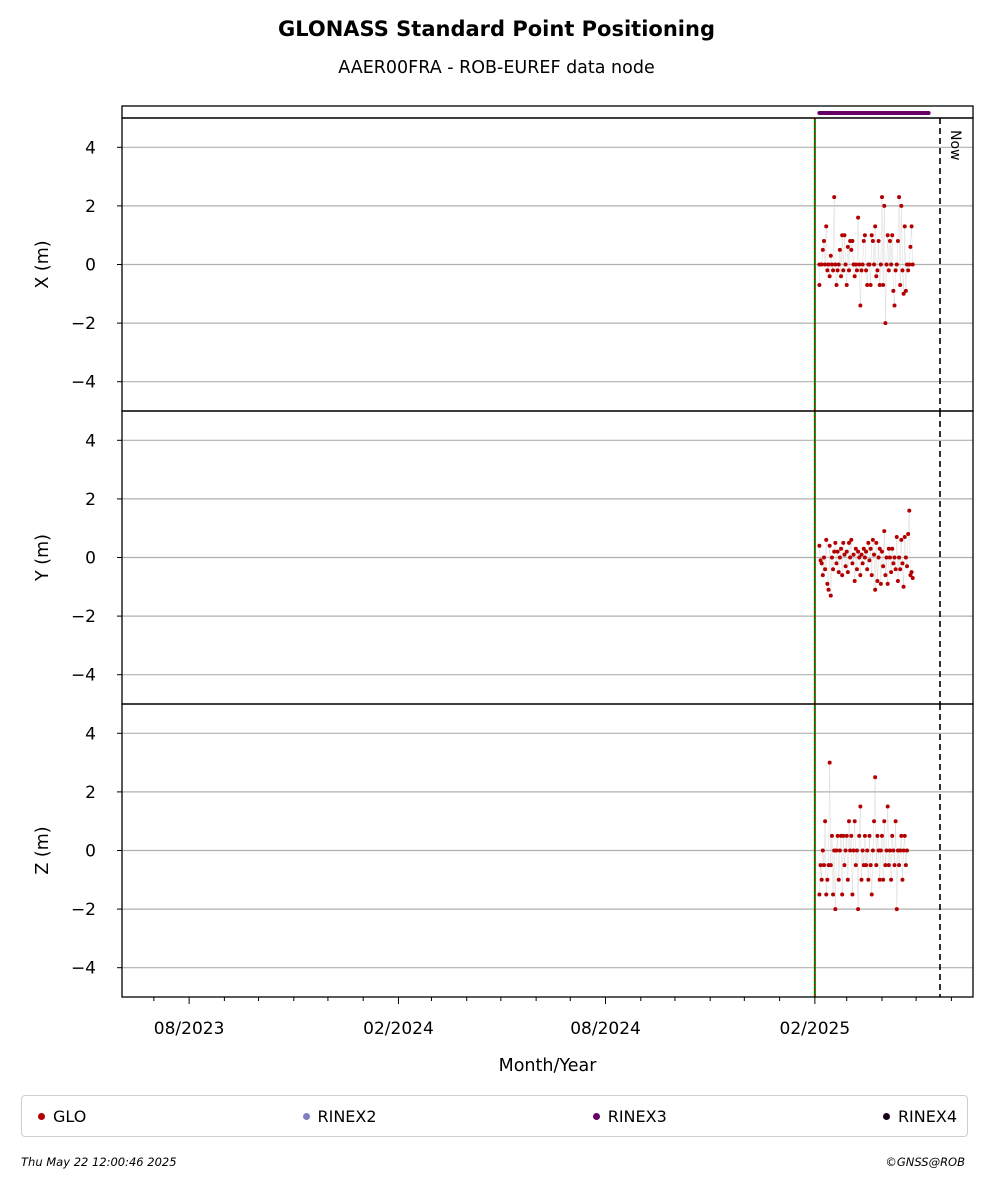 This screenshot has width=993, height=1194. Describe the element at coordinates (83, 617) in the screenshot. I see `y-tick-label: −2` at that location.